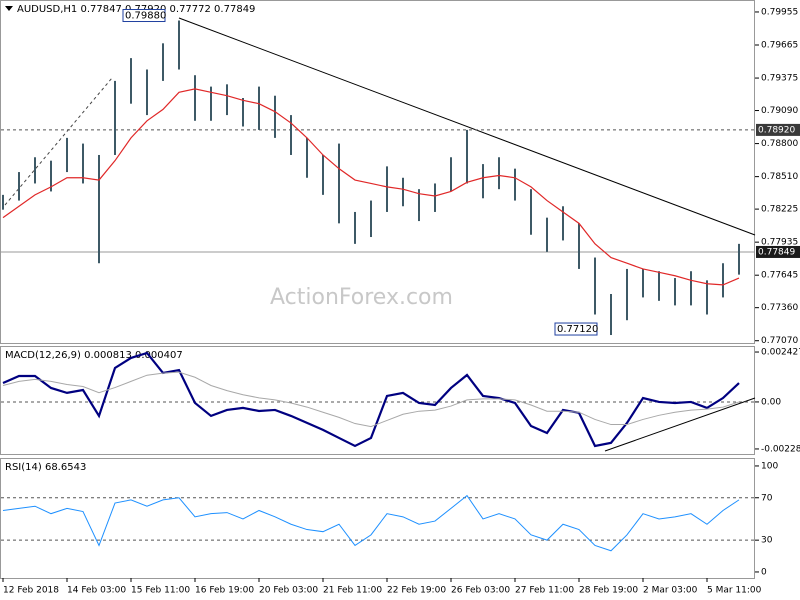  Describe the element at coordinates (769, 466) in the screenshot. I see `y-tick-label: 100` at that location.